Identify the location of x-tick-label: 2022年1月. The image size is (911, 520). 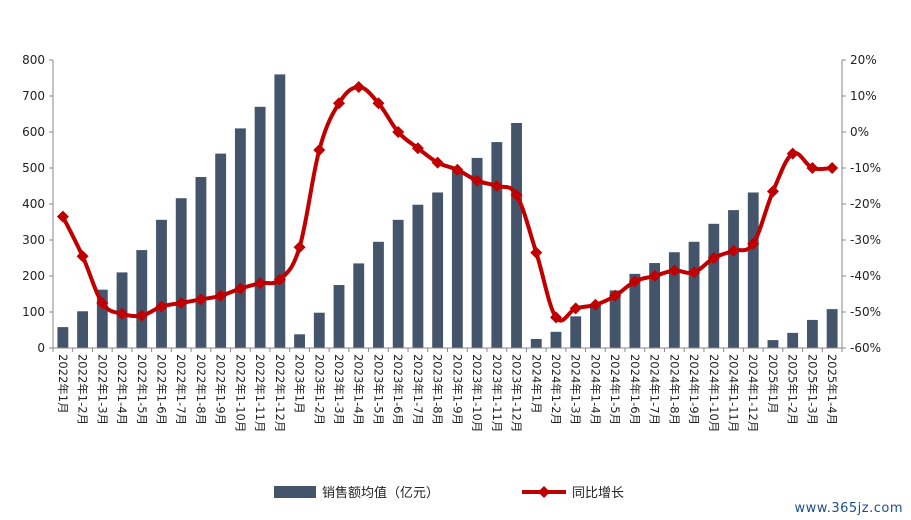
(63, 384).